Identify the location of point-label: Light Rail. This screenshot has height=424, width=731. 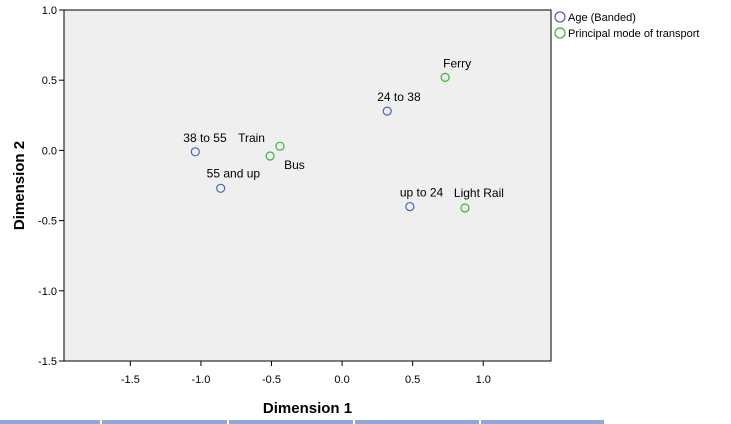
(479, 193).